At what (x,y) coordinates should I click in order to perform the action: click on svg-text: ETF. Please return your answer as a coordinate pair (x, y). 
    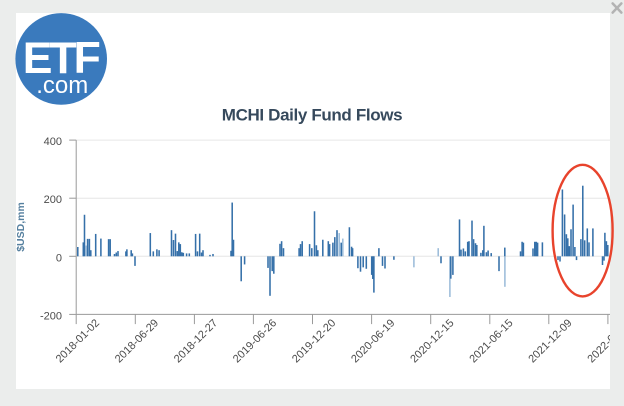
    Looking at the image, I should click on (61, 58).